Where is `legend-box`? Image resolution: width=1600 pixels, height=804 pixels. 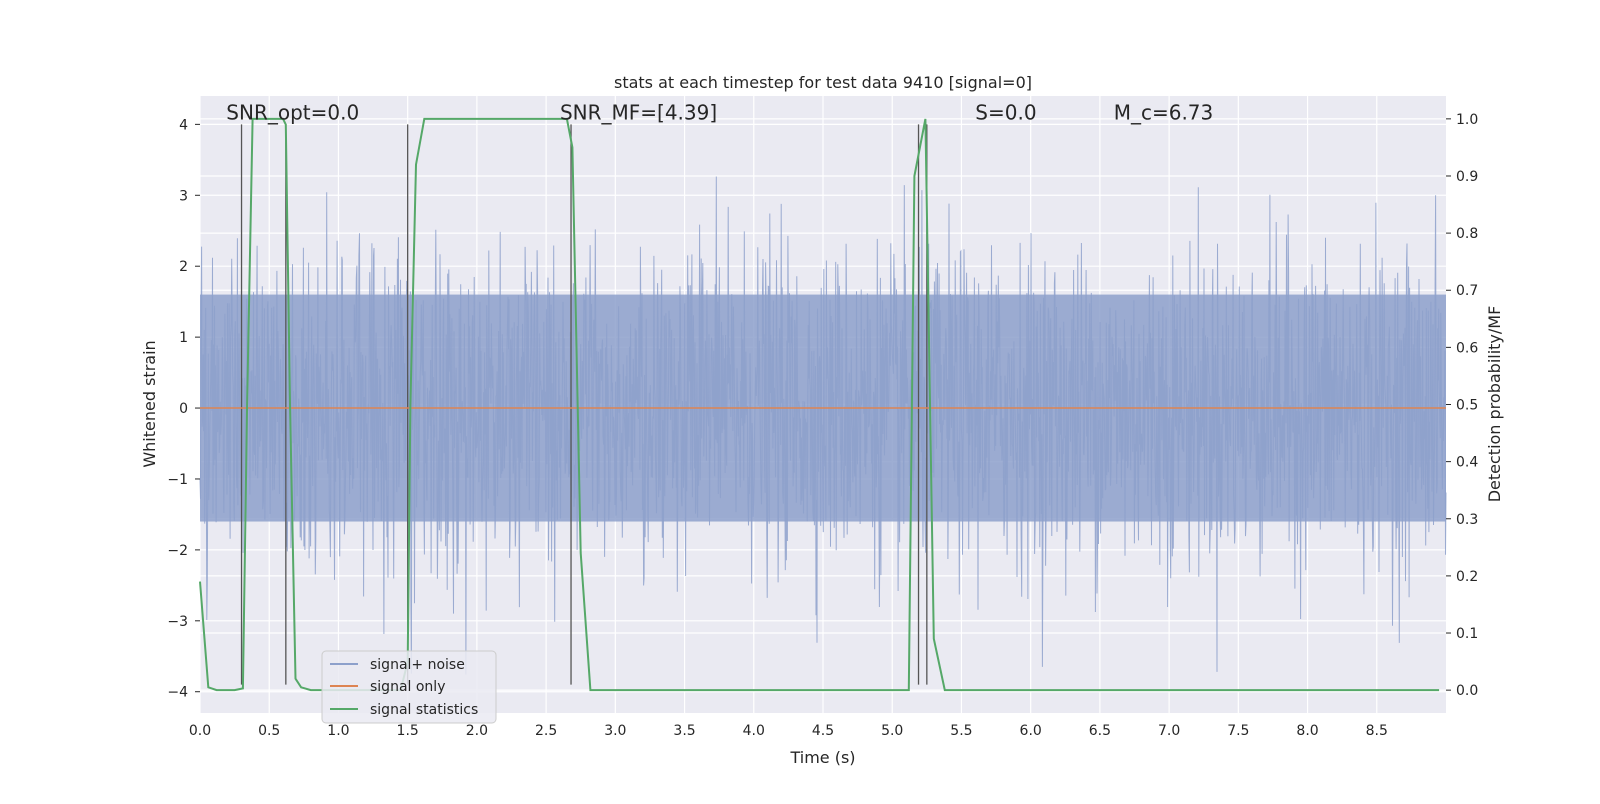
legend-box is located at coordinates (409, 687).